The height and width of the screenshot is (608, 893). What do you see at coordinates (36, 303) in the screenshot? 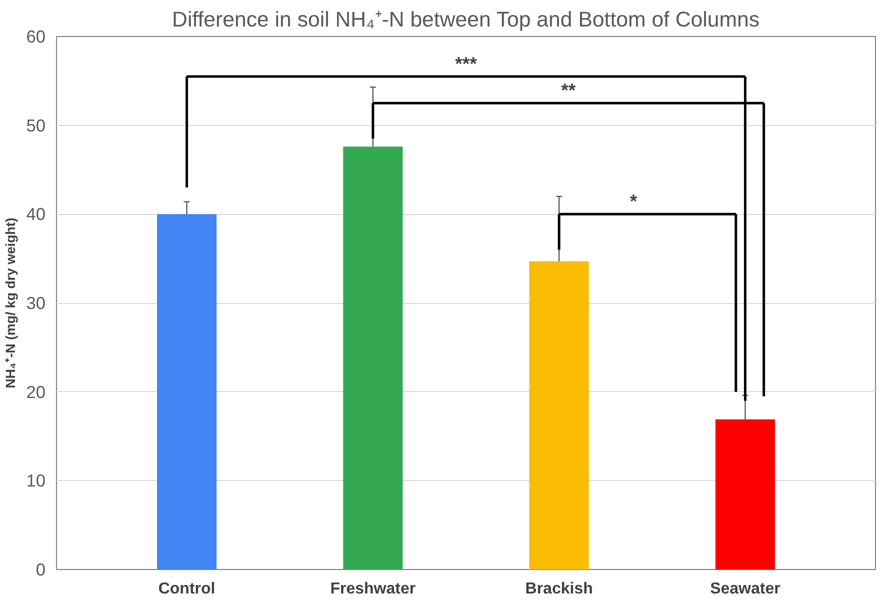
I see `y-tick-label: 30` at bounding box center [36, 303].